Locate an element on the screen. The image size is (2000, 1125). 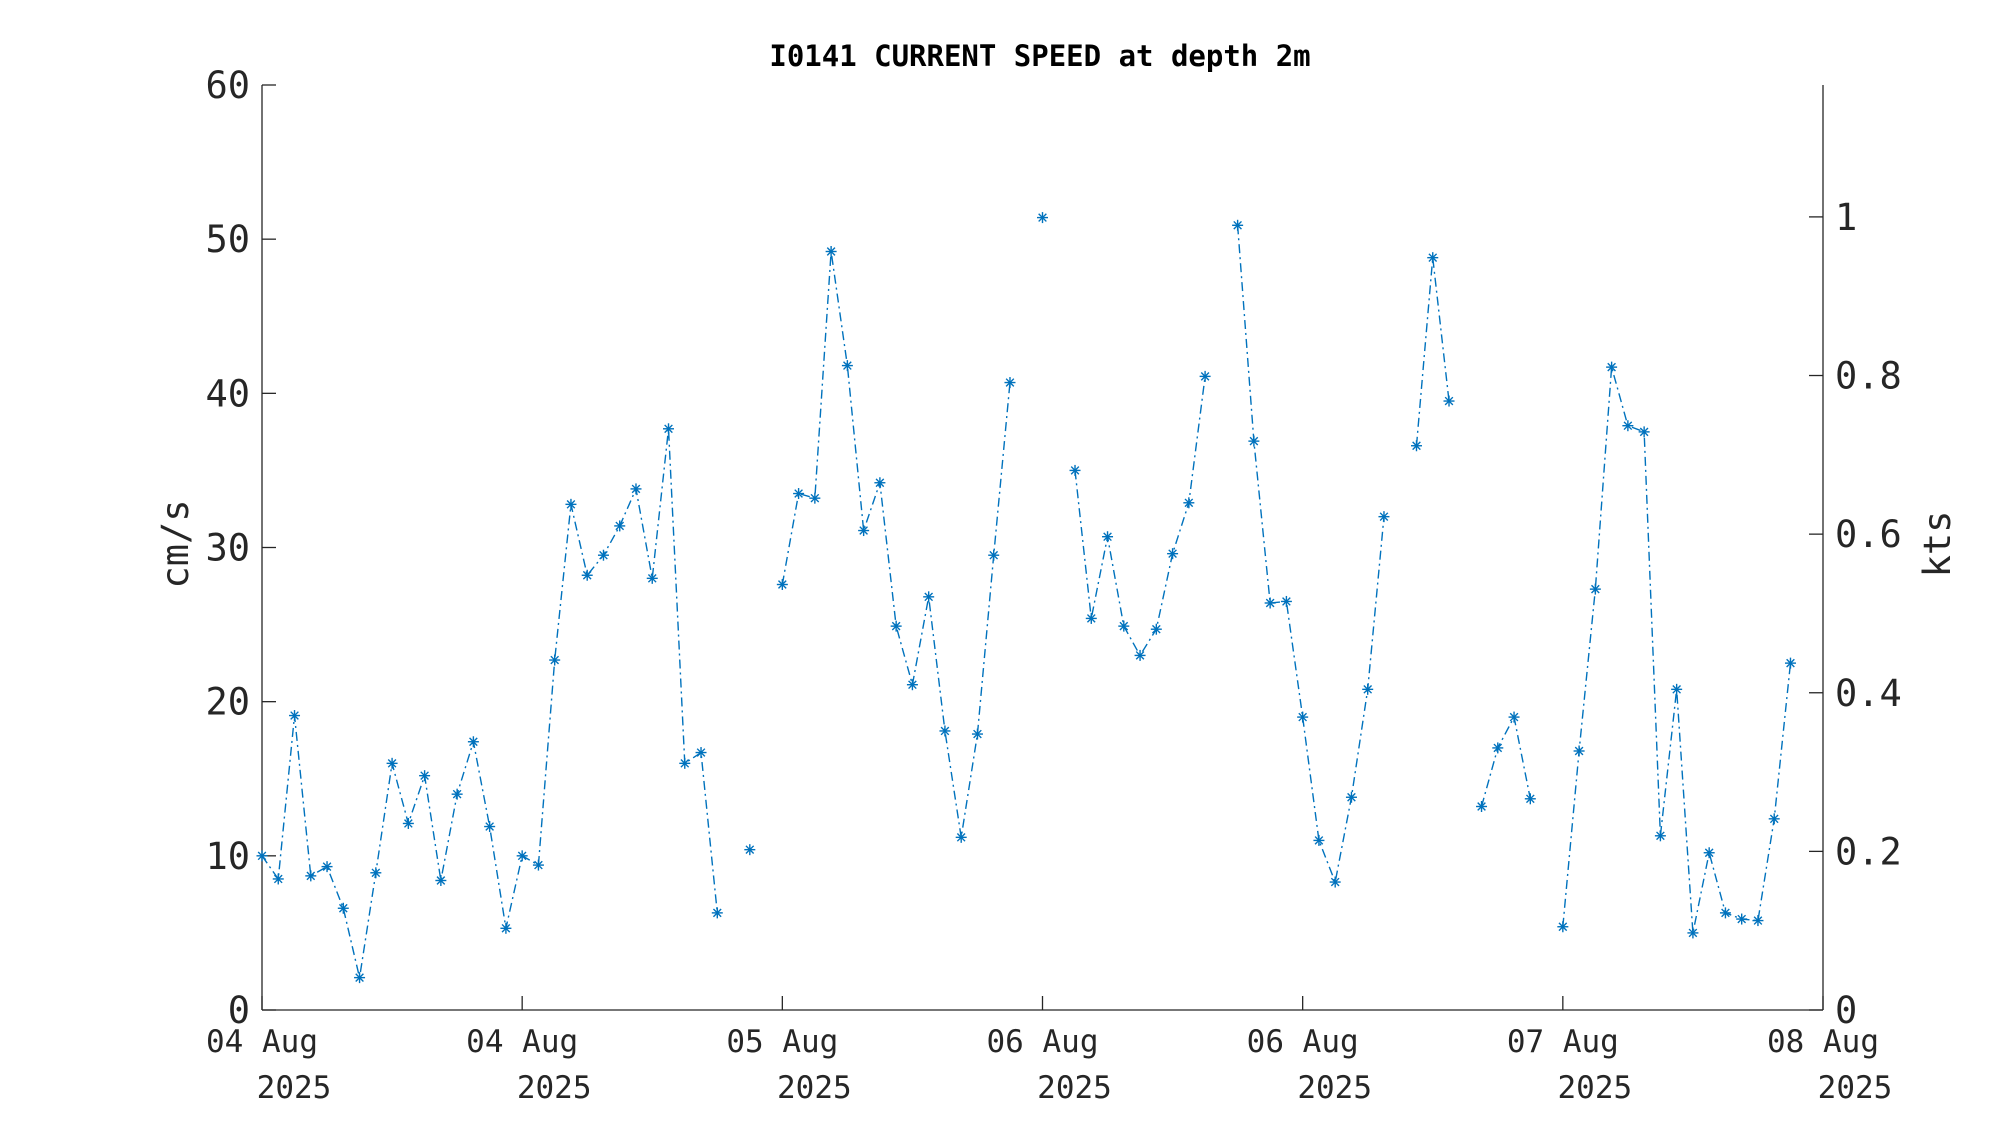
y-axis-label-right: kts is located at coordinates (1937, 544).